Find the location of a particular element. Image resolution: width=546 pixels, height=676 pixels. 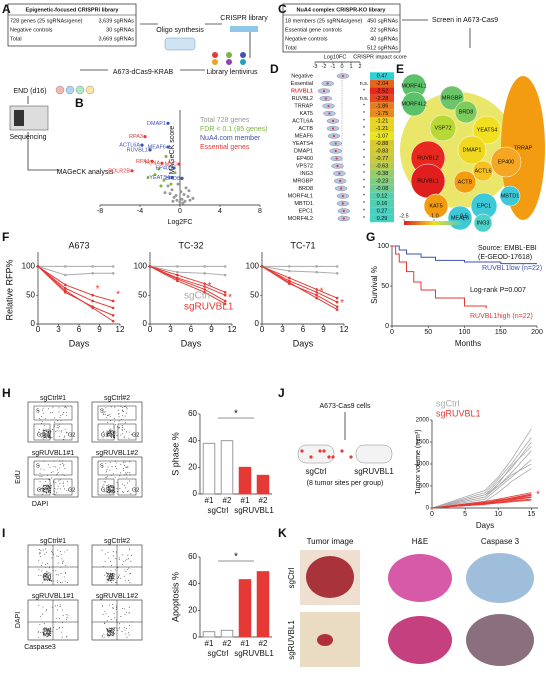

score-label: -0.23 is located at coordinates (382, 181).